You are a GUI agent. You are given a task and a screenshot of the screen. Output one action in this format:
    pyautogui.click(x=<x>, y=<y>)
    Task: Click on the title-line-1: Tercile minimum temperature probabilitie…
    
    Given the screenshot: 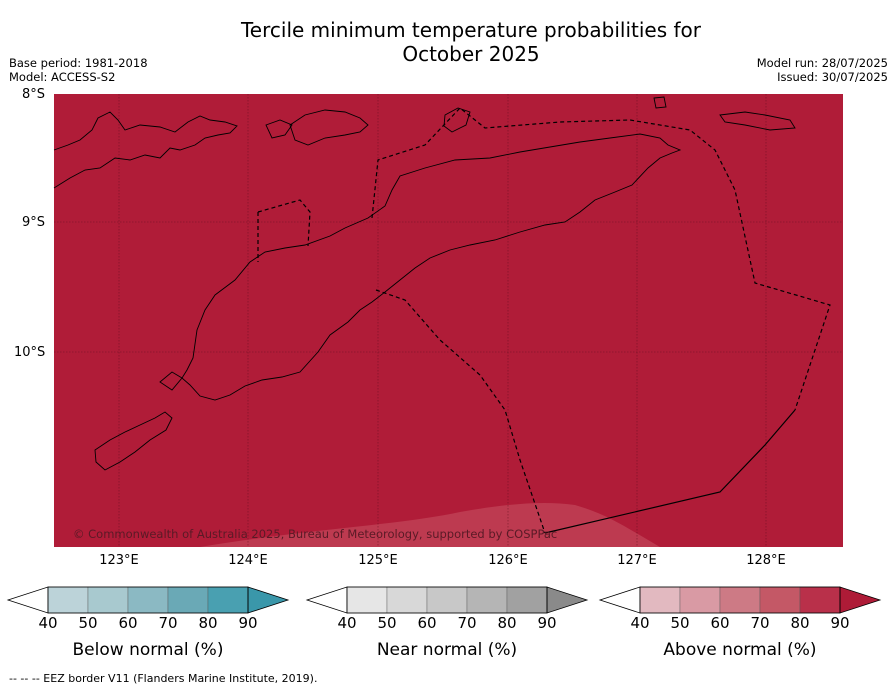 What is the action you would take?
    pyautogui.click(x=471, y=30)
    